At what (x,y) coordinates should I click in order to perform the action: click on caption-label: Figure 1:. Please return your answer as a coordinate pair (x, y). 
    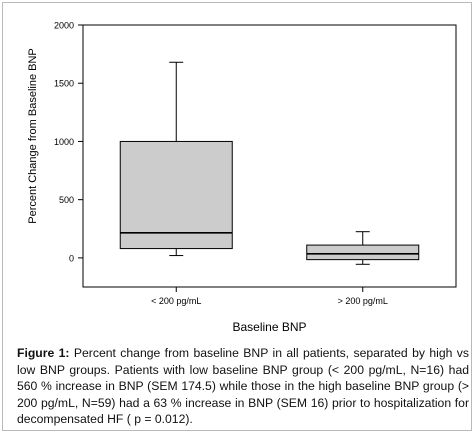
    Looking at the image, I should click on (43, 353).